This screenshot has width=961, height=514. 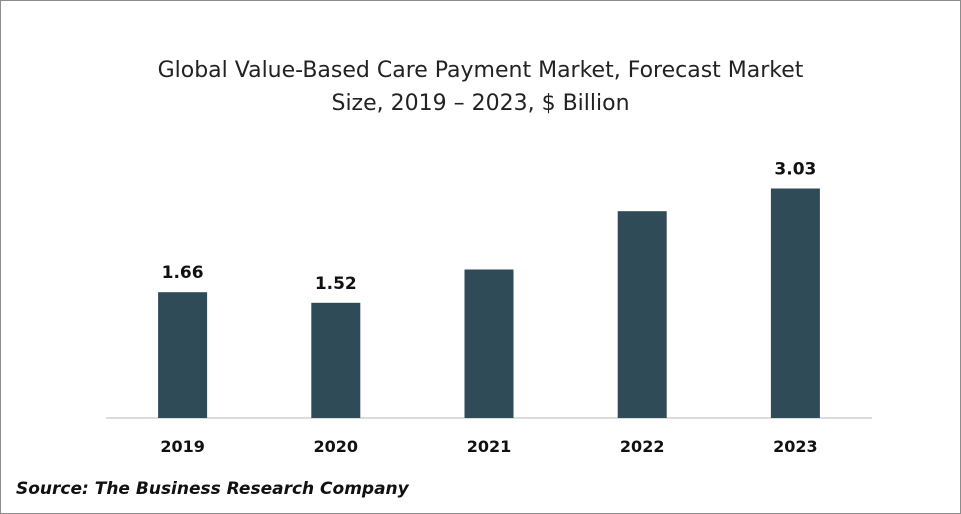 I want to click on source-note: Source: The Business Research Company, so click(x=212, y=489).